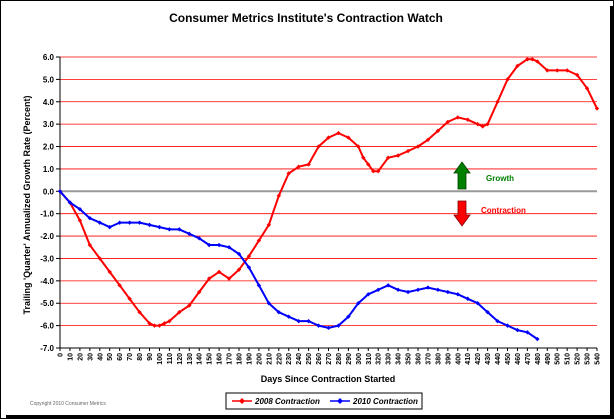  What do you see at coordinates (462, 213) in the screenshot?
I see `contraction-arrow-icon` at bounding box center [462, 213].